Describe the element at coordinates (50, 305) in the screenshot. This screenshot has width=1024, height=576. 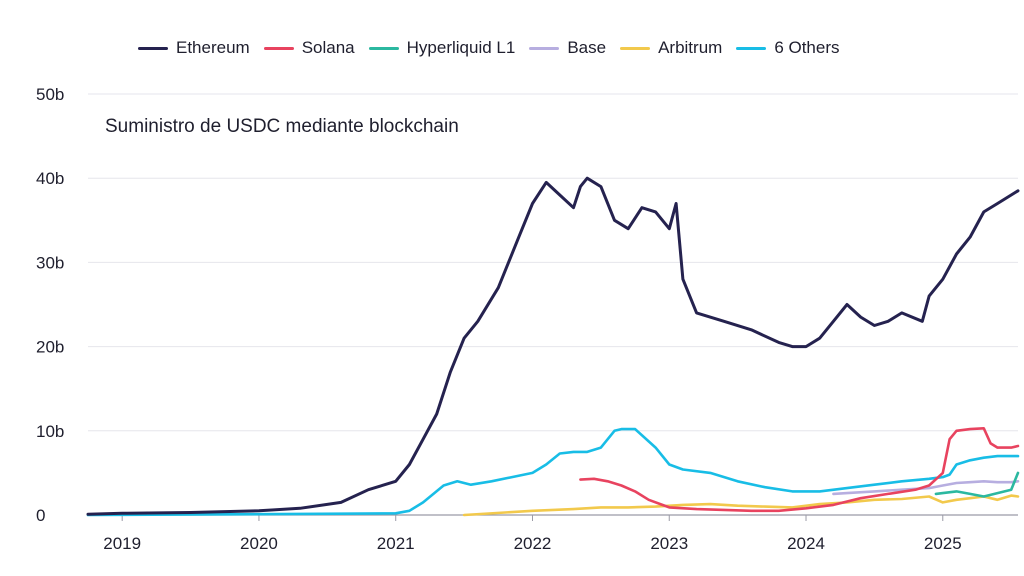
I see `y-axis-ticks: 0 10b 20b 30b 40b 50b` at that location.